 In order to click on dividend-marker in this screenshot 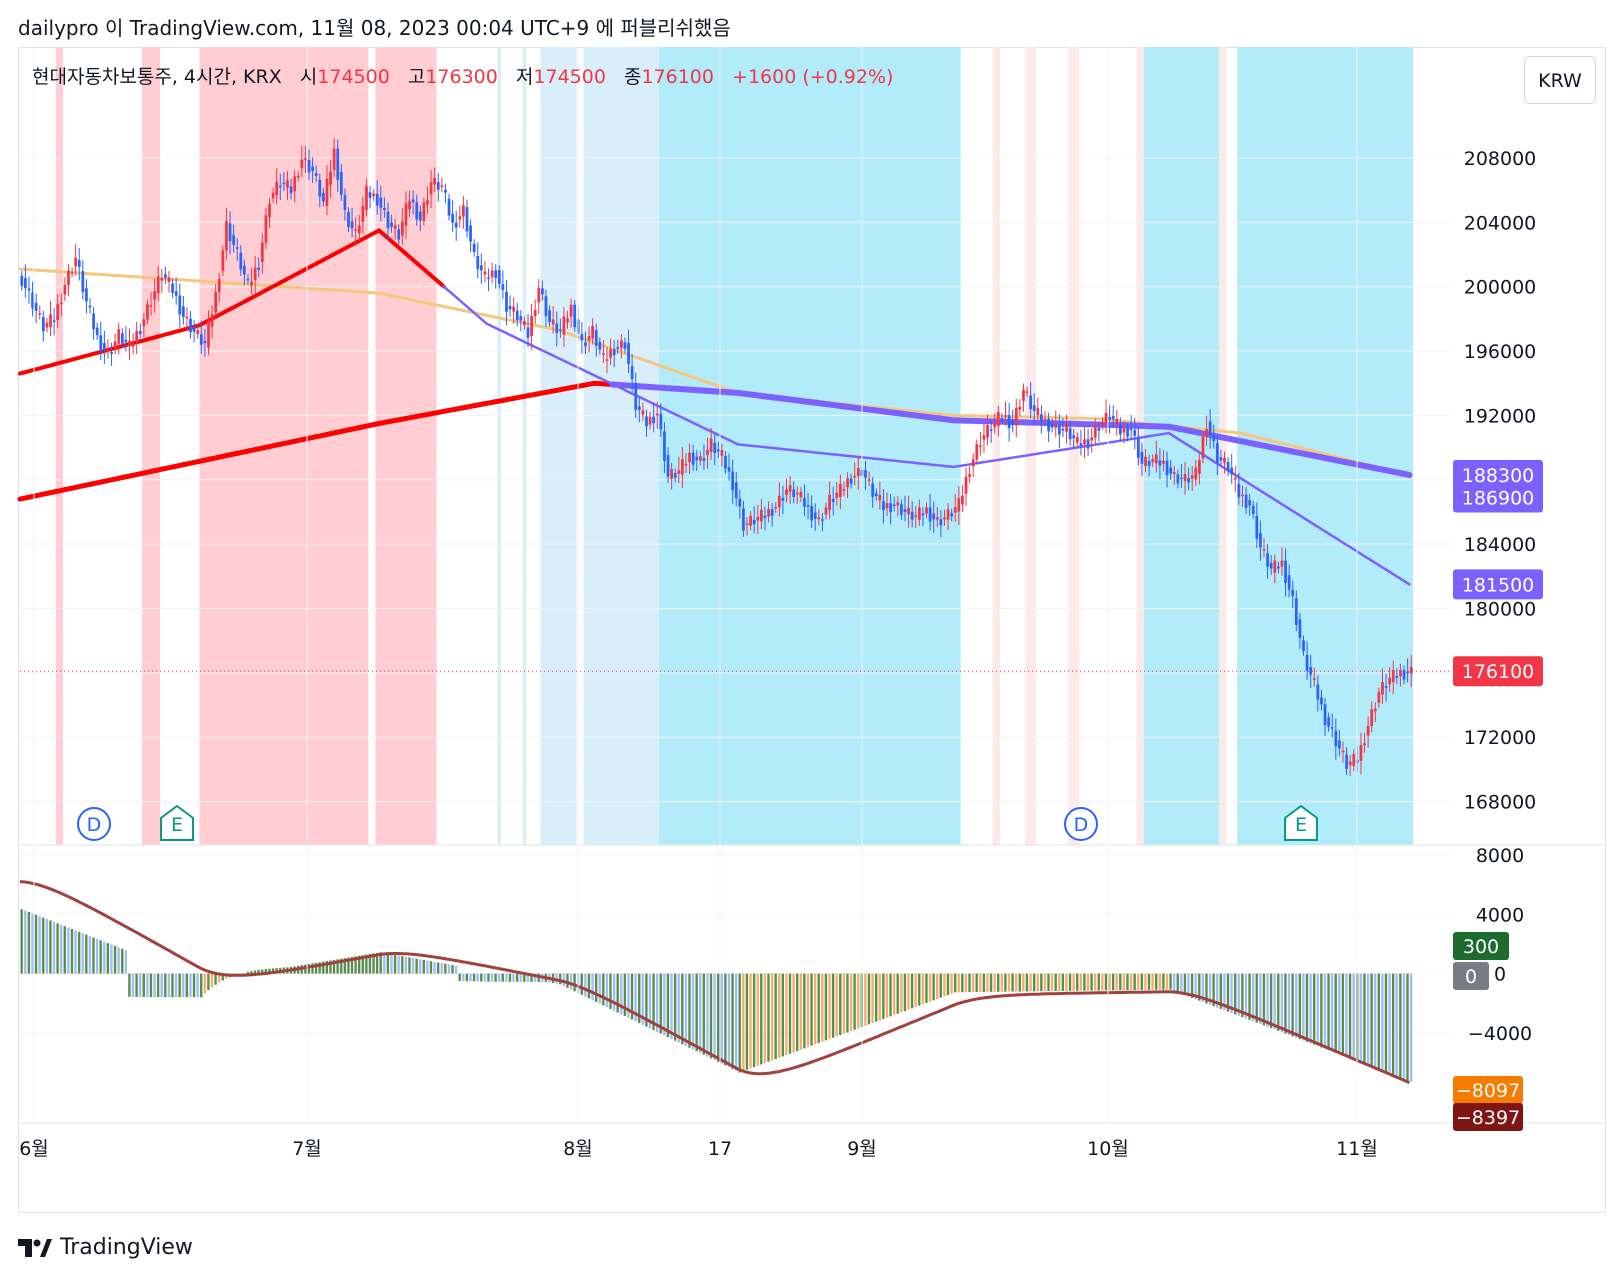, I will do `click(94, 824)`.